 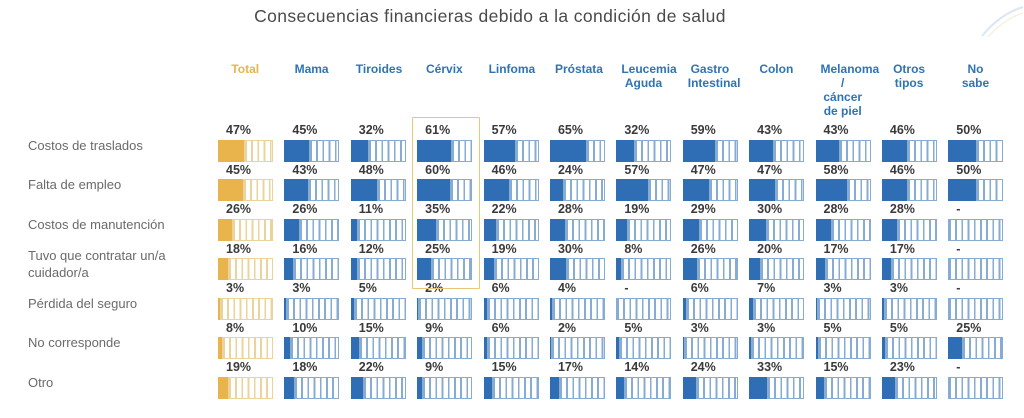 I want to click on data-cell: 11%, so click(x=378, y=222).